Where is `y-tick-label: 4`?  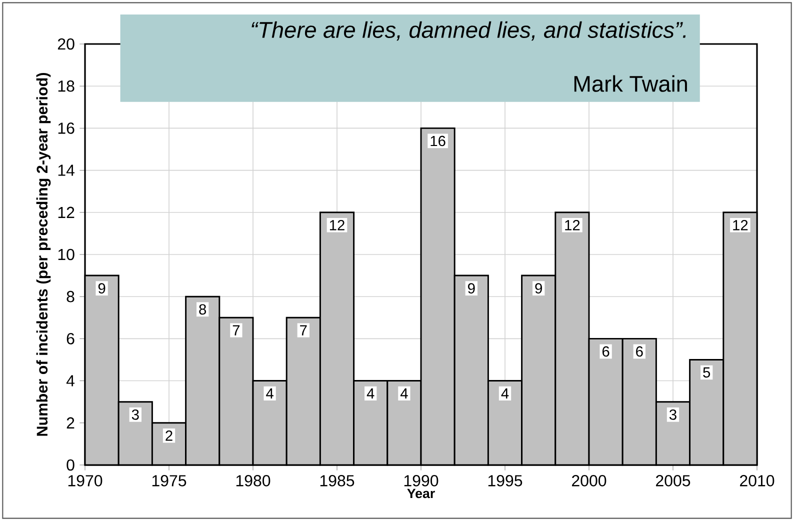
y-tick-label: 4 is located at coordinates (70, 380).